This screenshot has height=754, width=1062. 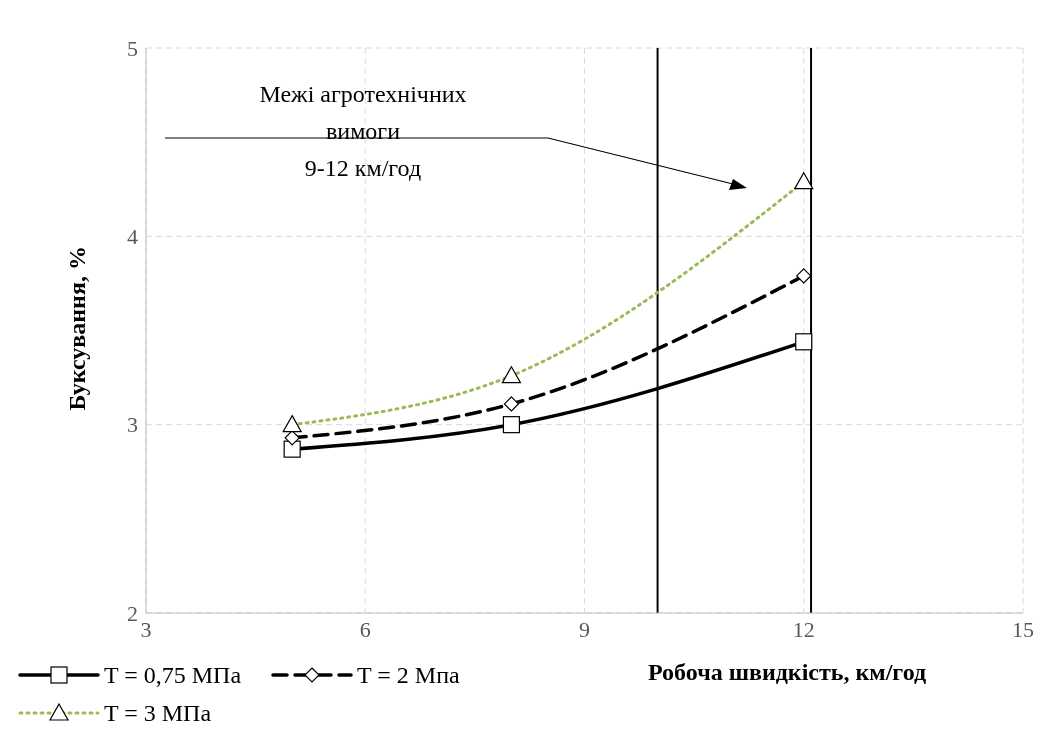 I want to click on legend-label: T = 3 МПа, so click(x=158, y=713).